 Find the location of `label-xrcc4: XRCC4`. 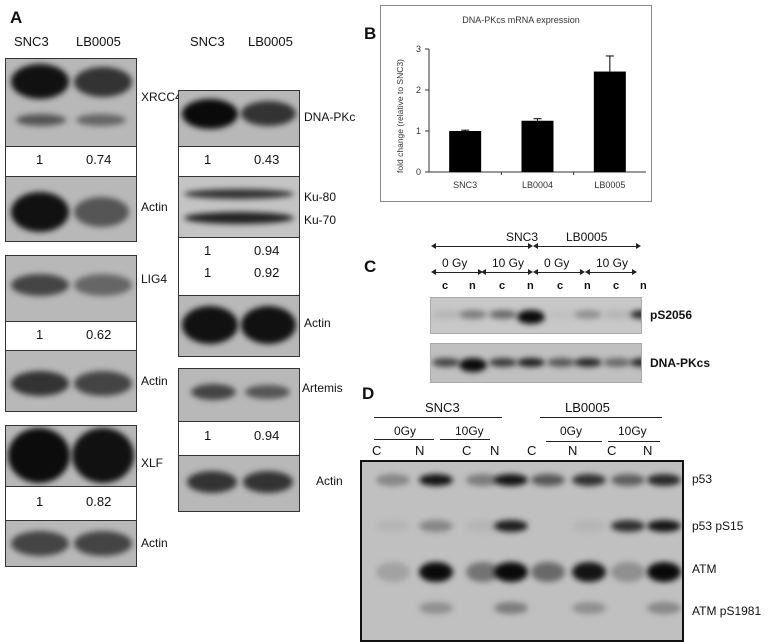

label-xrcc4: XRCC4 is located at coordinates (161, 97).